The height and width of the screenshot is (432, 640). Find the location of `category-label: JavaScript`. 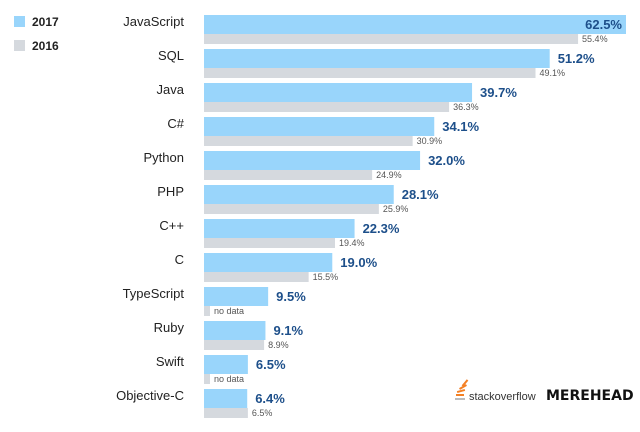

category-label: JavaScript is located at coordinates (153, 21).